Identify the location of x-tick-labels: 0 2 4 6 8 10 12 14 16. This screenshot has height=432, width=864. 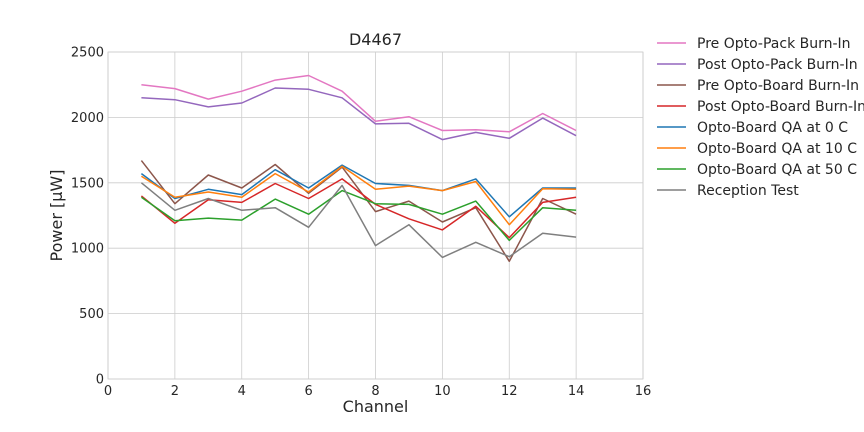
(377, 391).